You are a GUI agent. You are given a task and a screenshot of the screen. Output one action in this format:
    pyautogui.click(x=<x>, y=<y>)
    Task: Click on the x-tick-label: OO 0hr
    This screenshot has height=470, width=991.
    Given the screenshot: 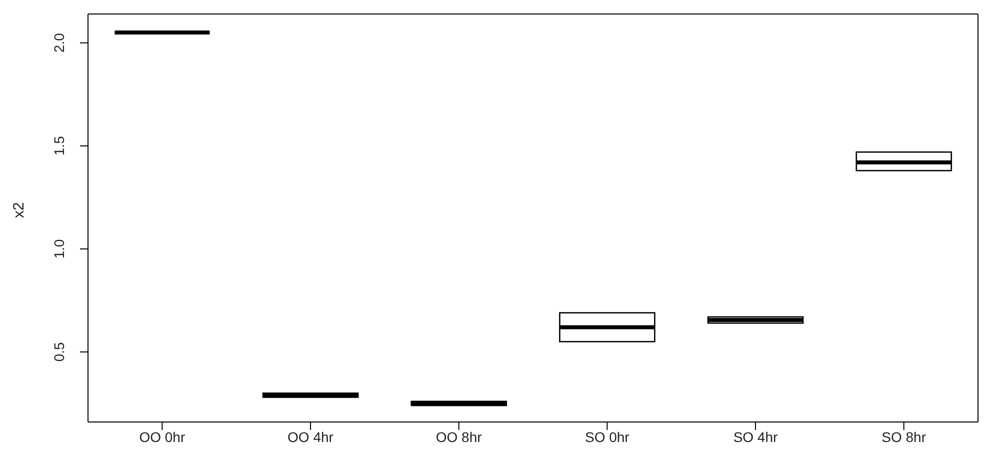 What is the action you would take?
    pyautogui.click(x=162, y=436)
    